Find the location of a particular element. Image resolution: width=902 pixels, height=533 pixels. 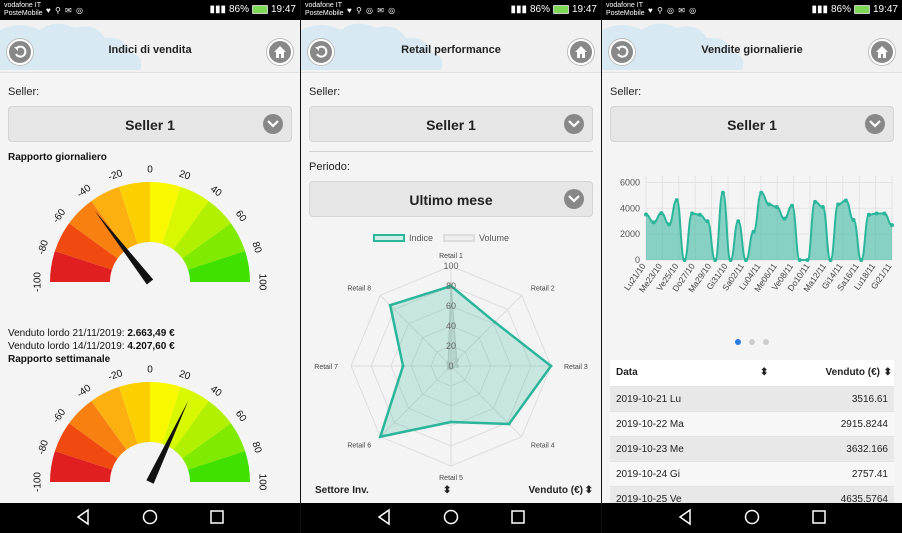

radar-category-label: Retail 1 is located at coordinates (451, 256).